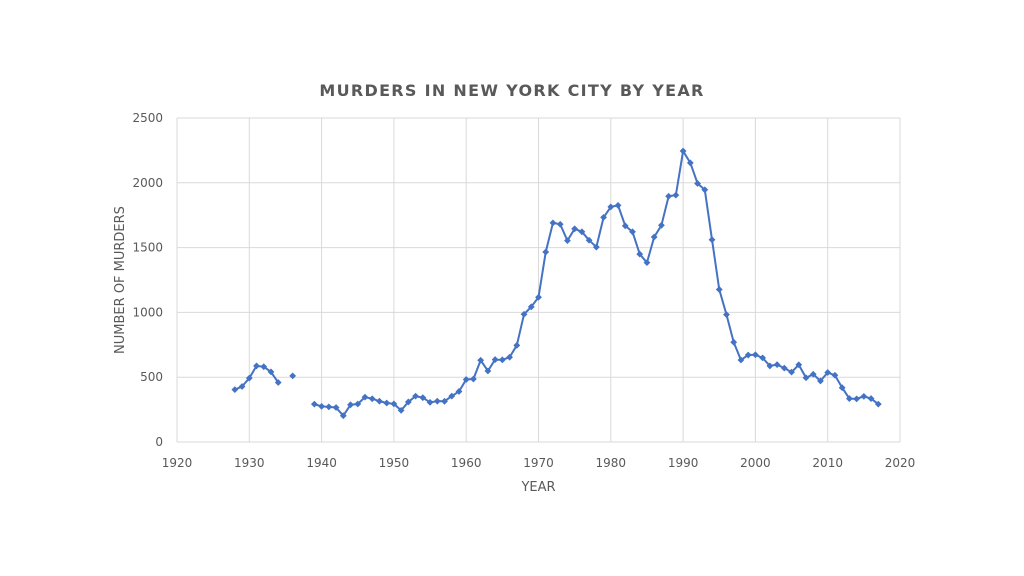 The height and width of the screenshot is (576, 1024). I want to click on y-tick-label: 500, so click(151, 377).